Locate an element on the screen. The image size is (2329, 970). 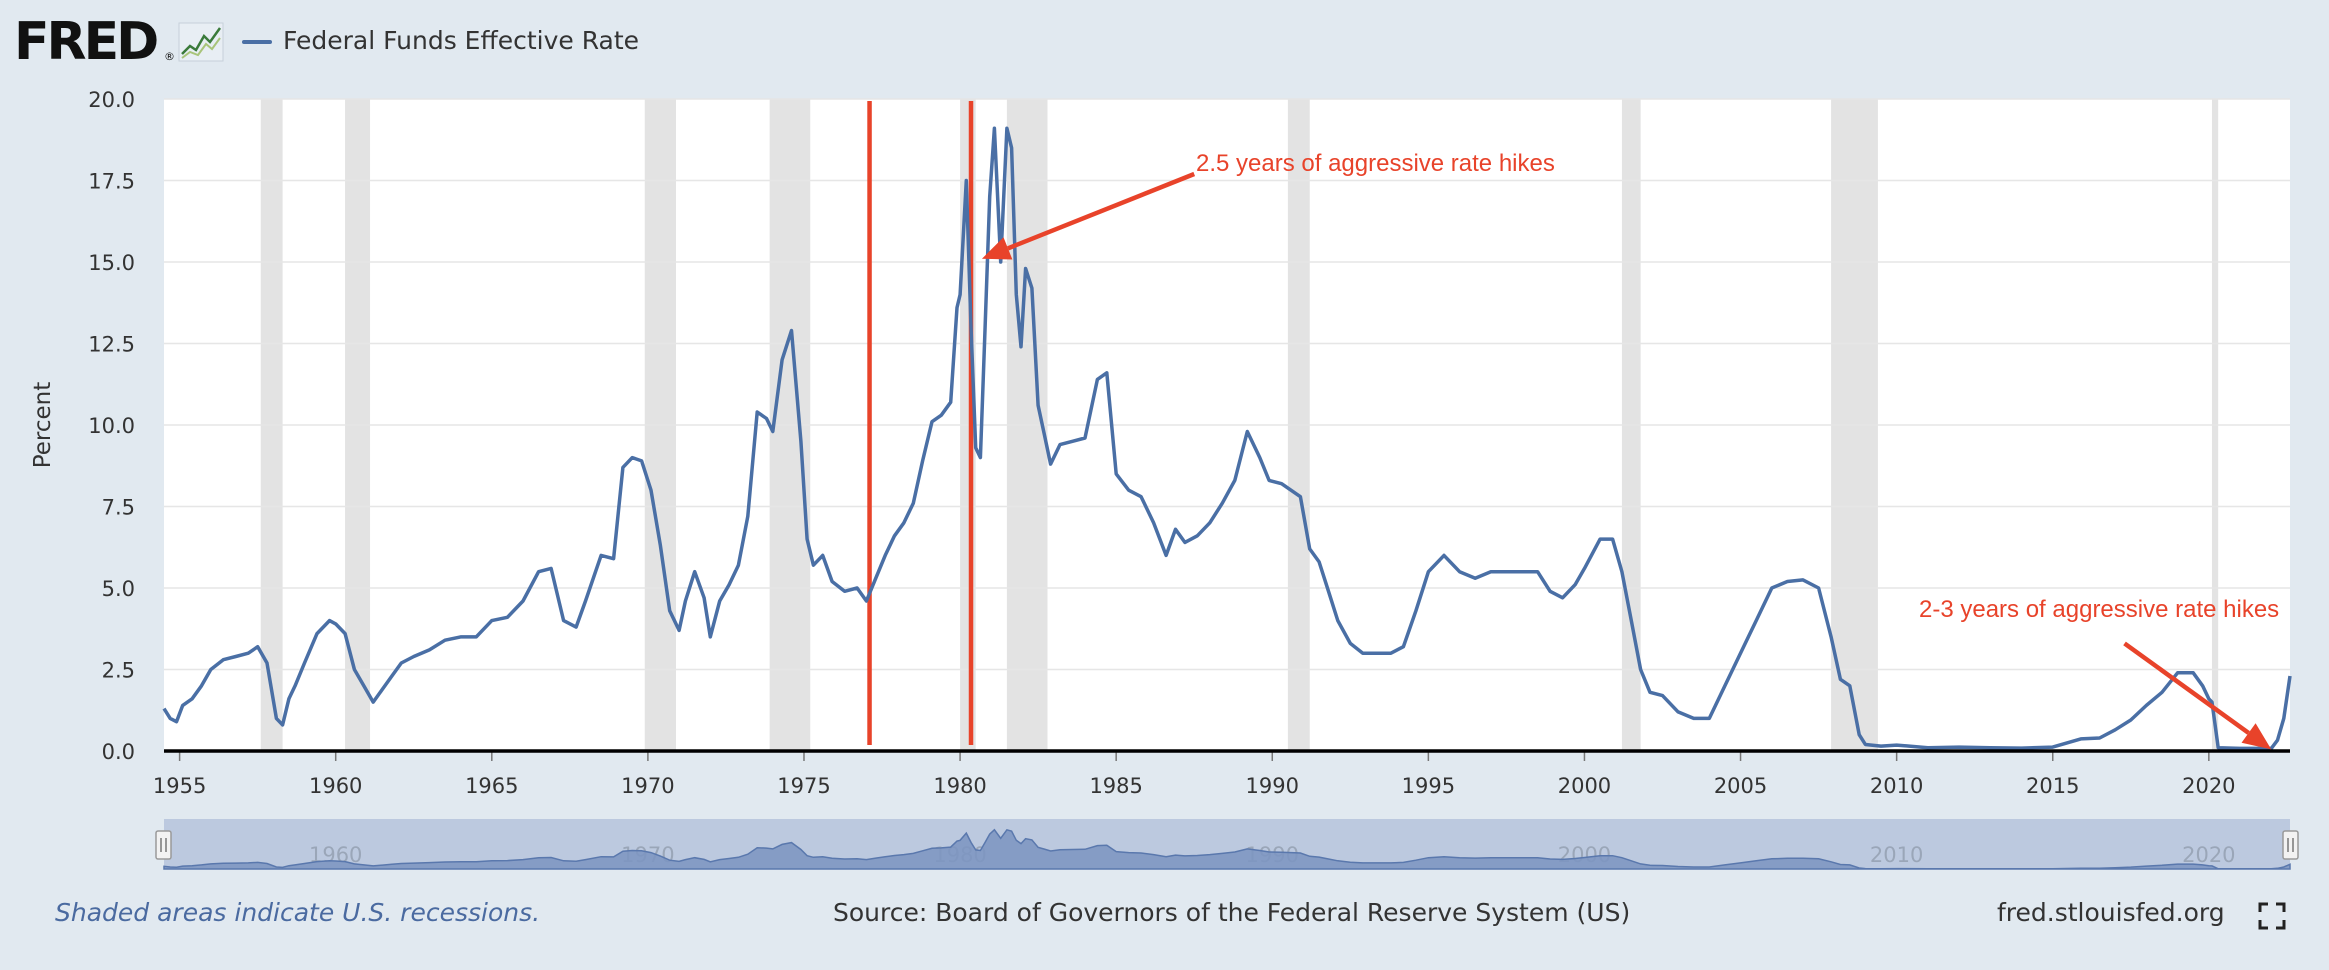
y-tick-label: 10.0 is located at coordinates (111, 426).